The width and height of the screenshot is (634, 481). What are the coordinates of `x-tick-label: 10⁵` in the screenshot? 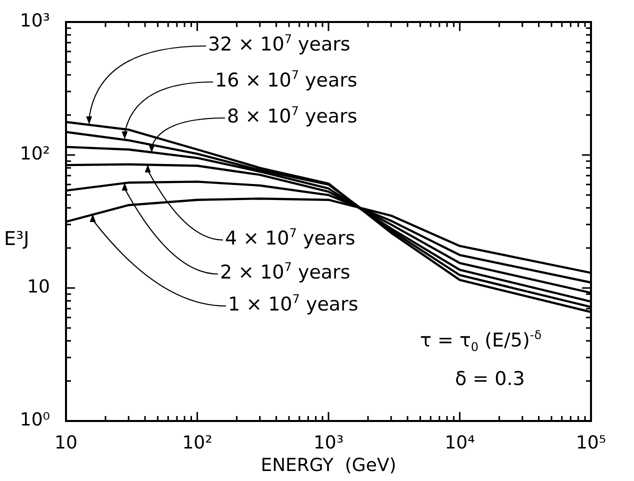 It's located at (591, 443).